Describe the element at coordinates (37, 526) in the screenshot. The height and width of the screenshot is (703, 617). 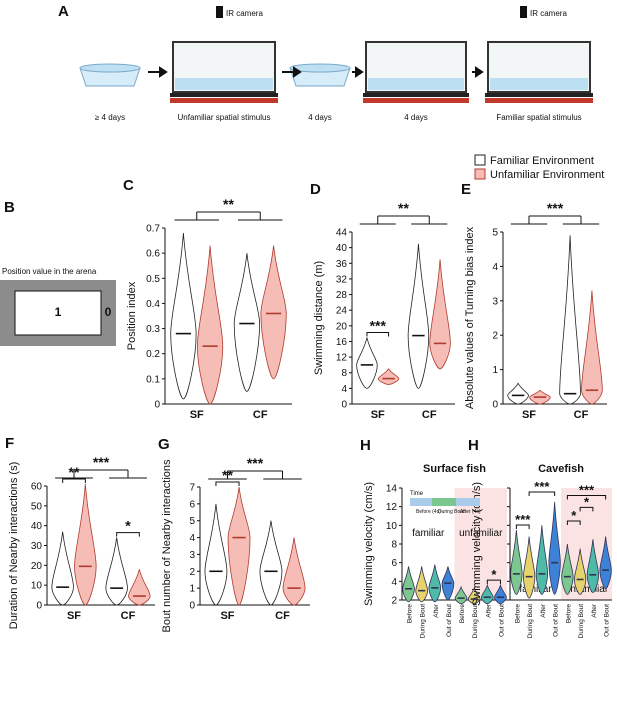
I see `y-tick-label: 40` at that location.